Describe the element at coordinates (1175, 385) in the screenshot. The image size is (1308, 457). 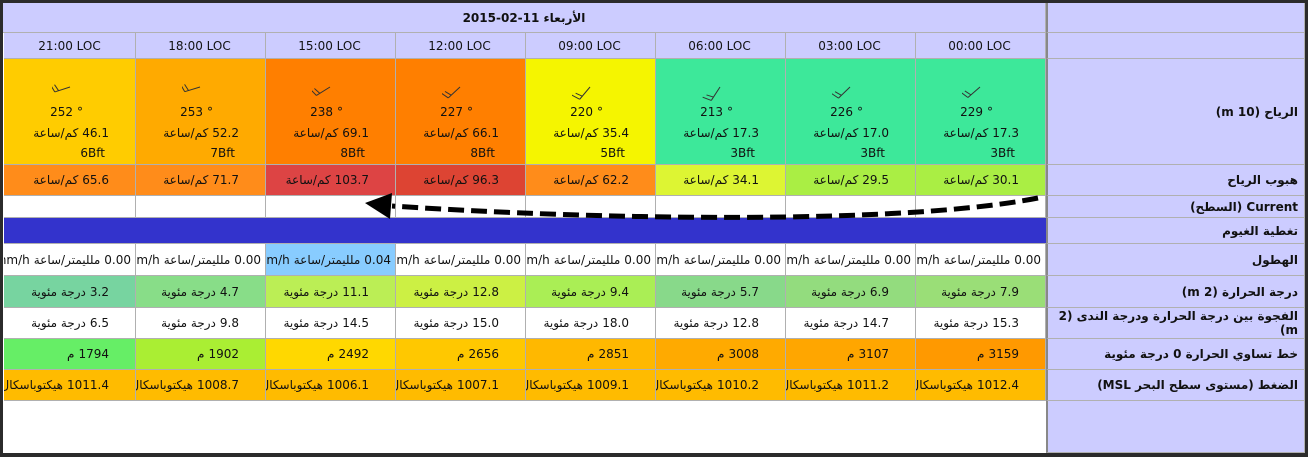
I see `pressure-label: الضغط (مستوى سطح البحر MSL)` at that location.